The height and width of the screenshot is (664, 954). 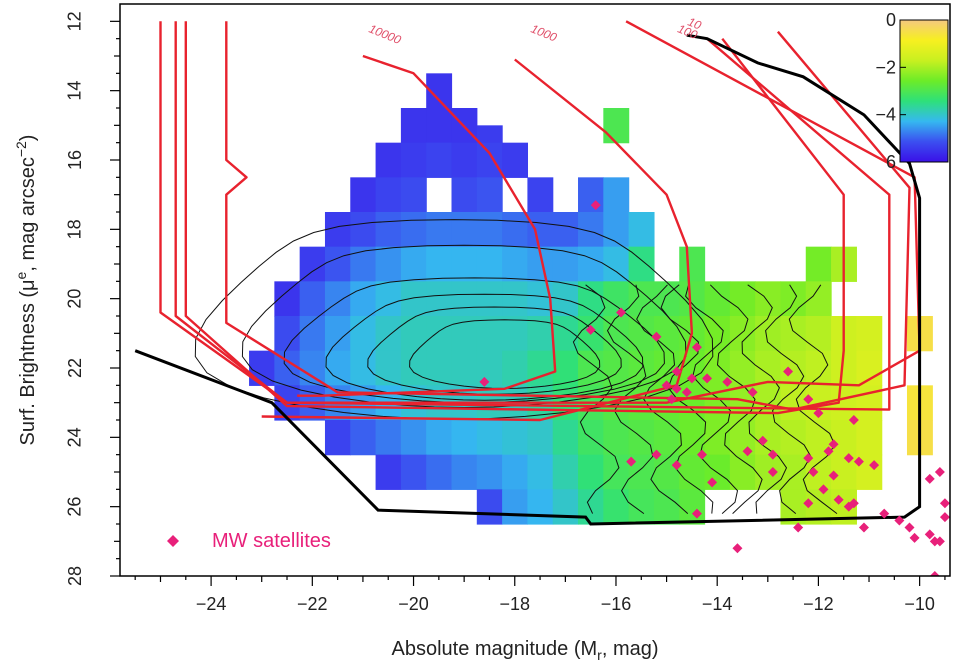 I want to click on red-contour-line, so click(x=427, y=225).